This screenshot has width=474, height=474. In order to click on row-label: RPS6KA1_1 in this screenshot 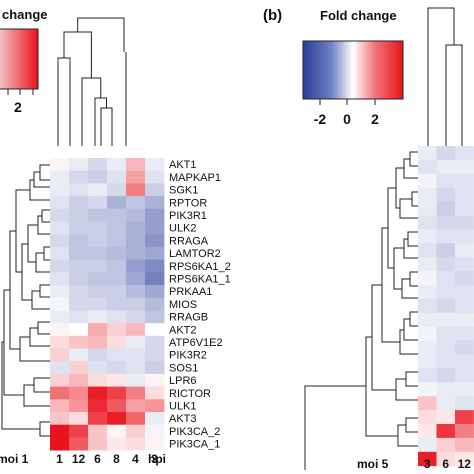, I will do `click(200, 279)`.